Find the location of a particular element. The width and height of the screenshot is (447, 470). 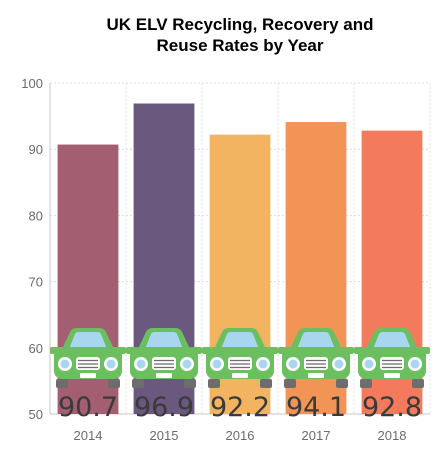

x-tick-label: 2015 is located at coordinates (164, 435).